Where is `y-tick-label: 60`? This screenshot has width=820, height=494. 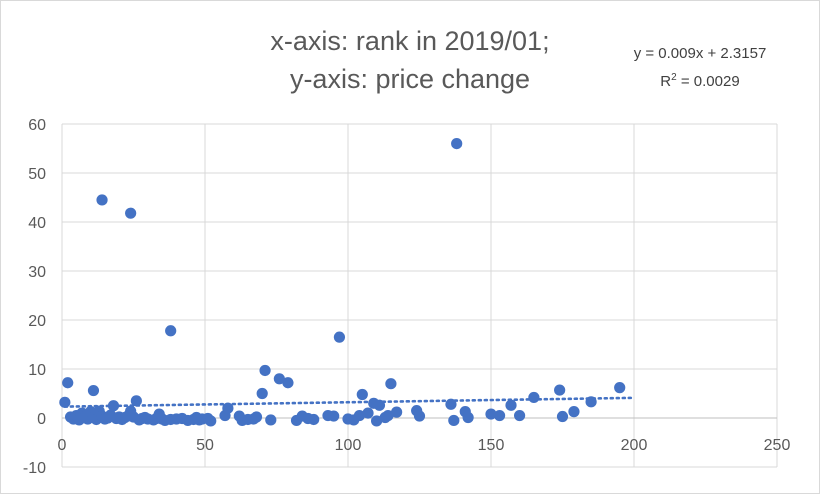
y-tick-label: 60 is located at coordinates (37, 125).